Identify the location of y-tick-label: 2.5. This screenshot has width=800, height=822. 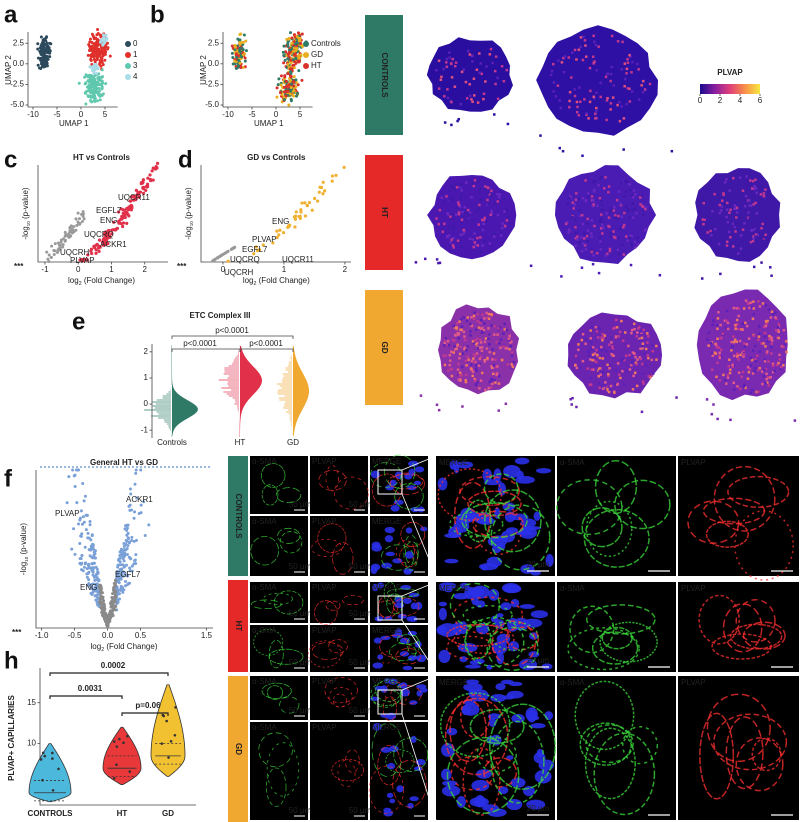
(19, 42).